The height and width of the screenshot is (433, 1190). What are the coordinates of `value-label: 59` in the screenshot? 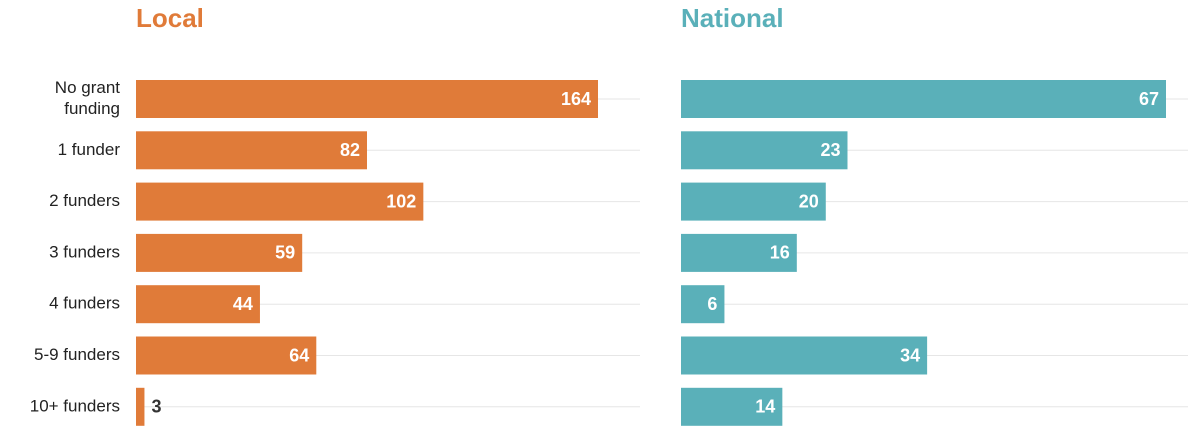 It's located at (285, 253).